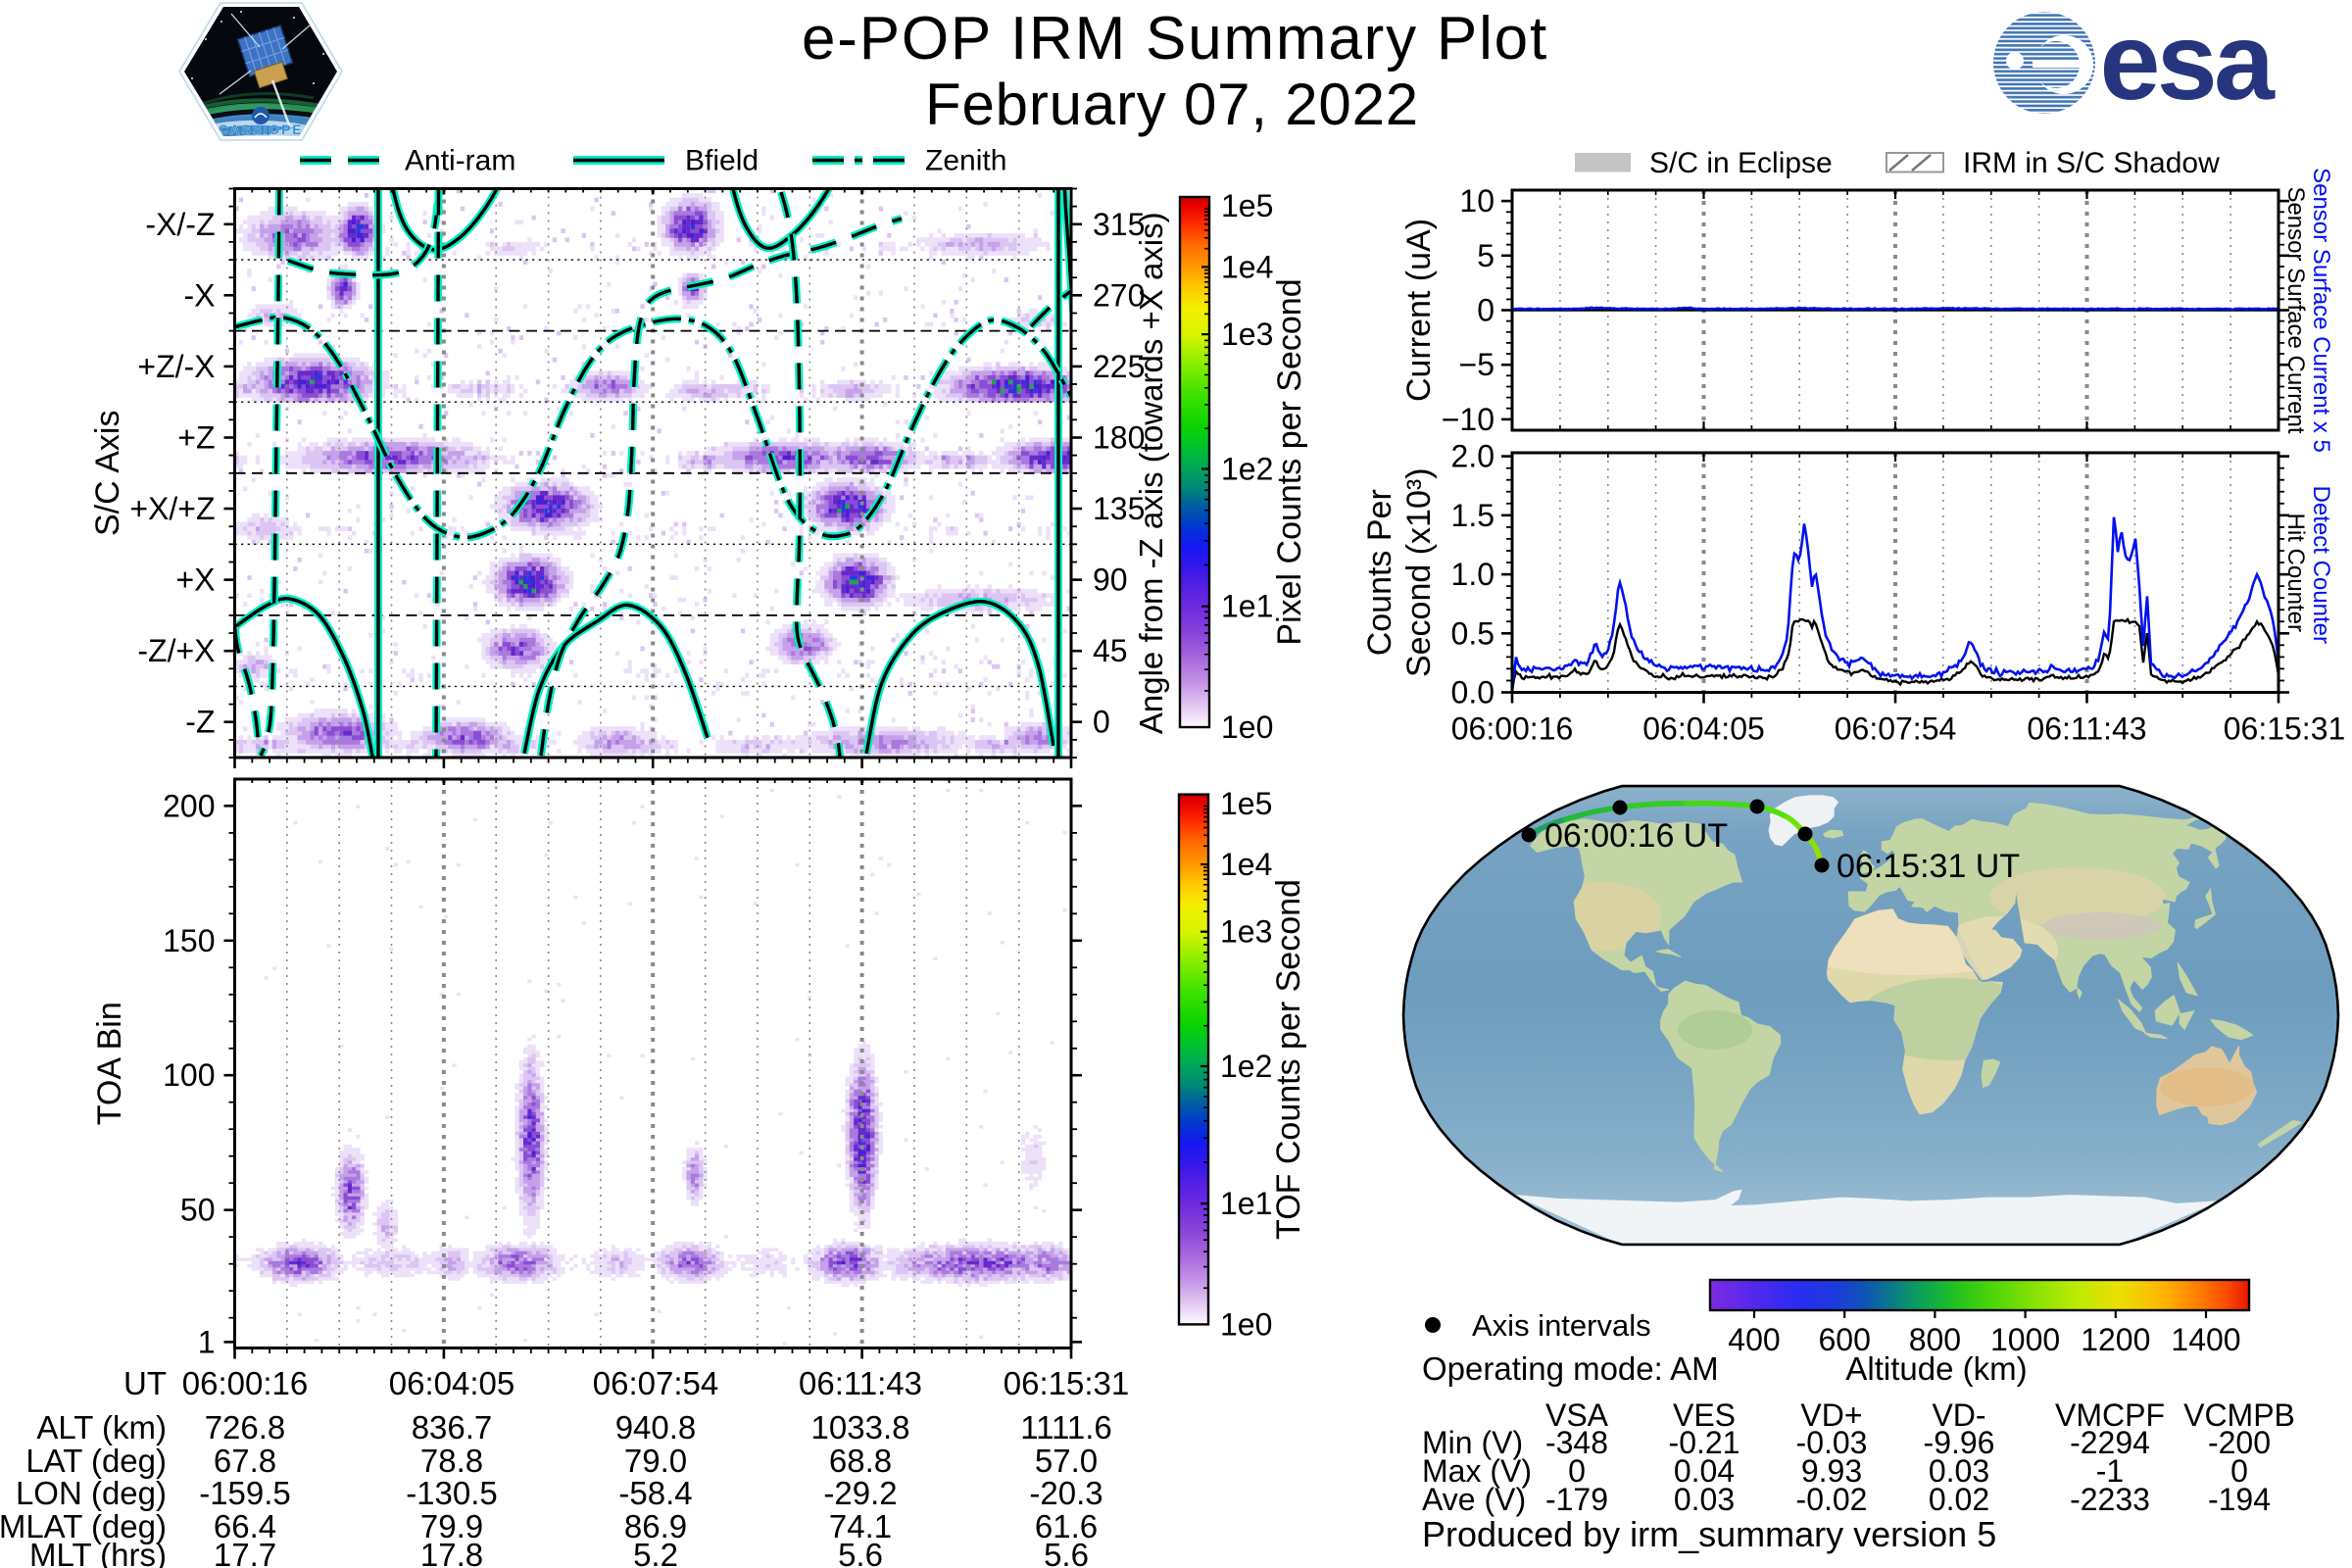 This screenshot has width=2352, height=1568. What do you see at coordinates (1704, 1471) in the screenshot?
I see `svg-text: 0.04` at bounding box center [1704, 1471].